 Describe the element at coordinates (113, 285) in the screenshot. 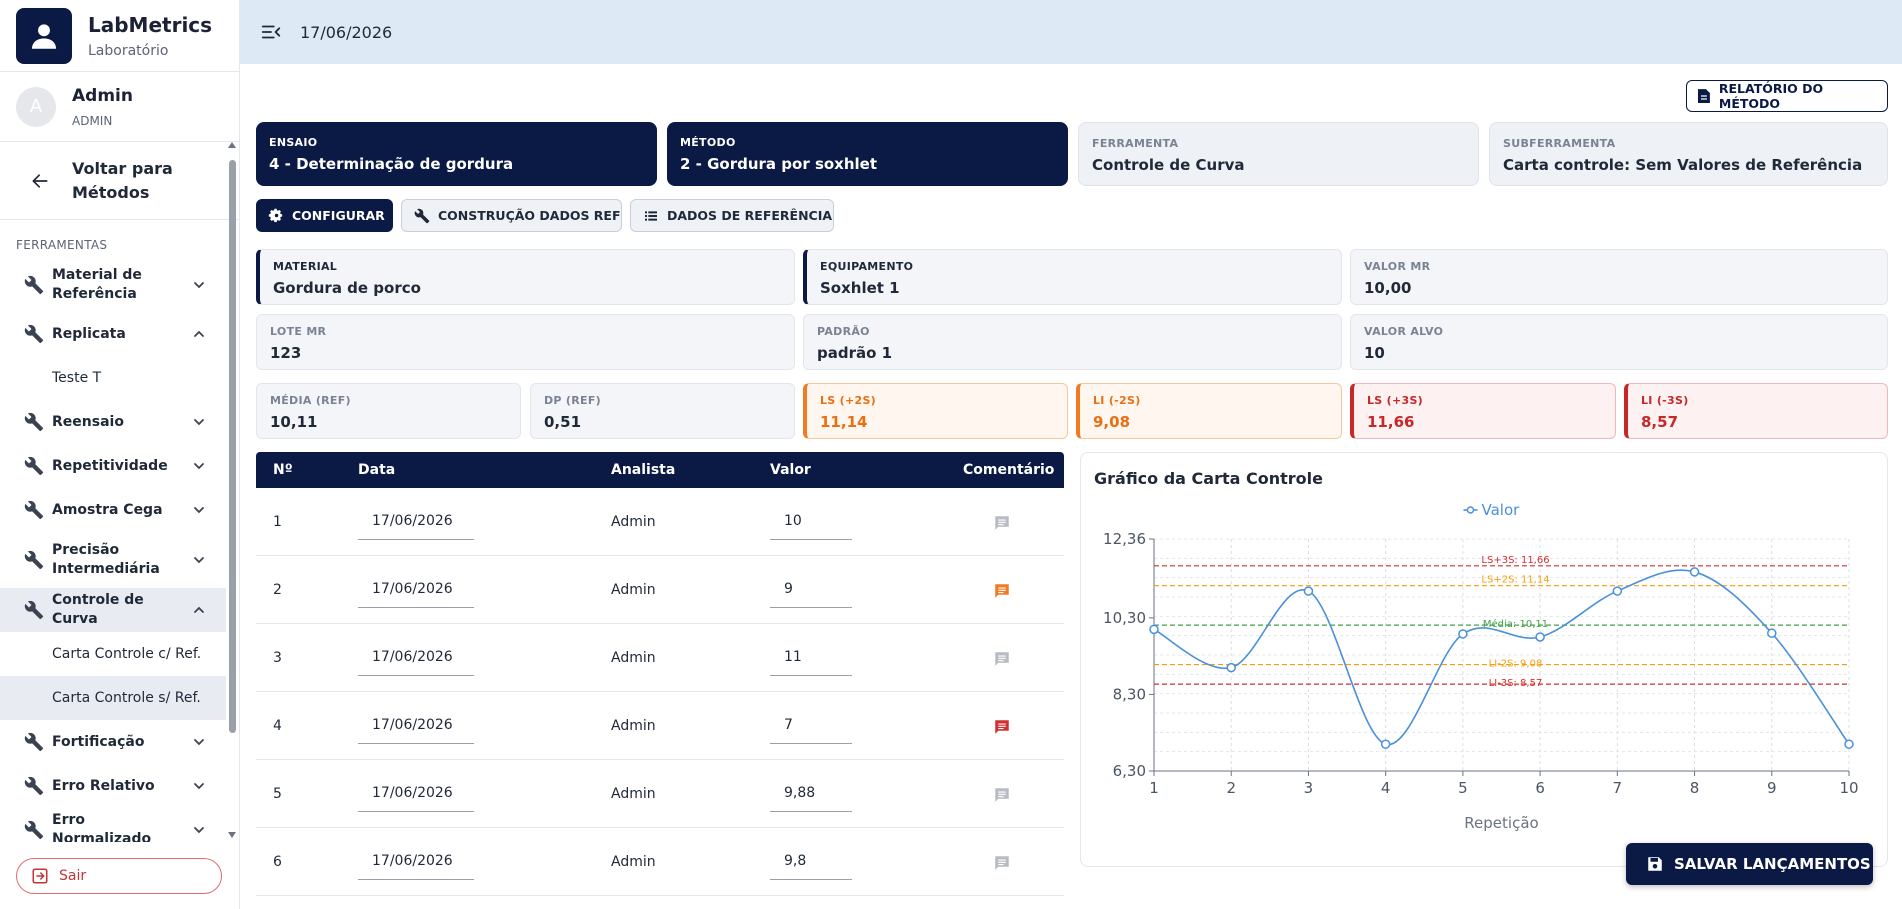

I see `sidebar-item-material-de-referencia: Material de Referência` at that location.